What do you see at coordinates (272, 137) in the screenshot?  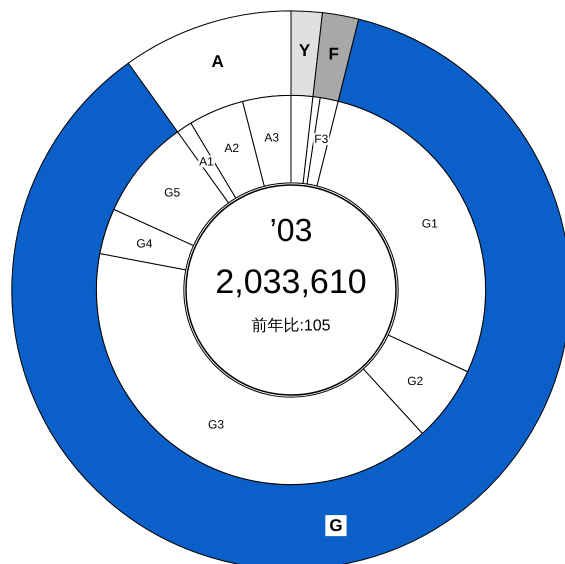 I see `slice-label: A3` at bounding box center [272, 137].